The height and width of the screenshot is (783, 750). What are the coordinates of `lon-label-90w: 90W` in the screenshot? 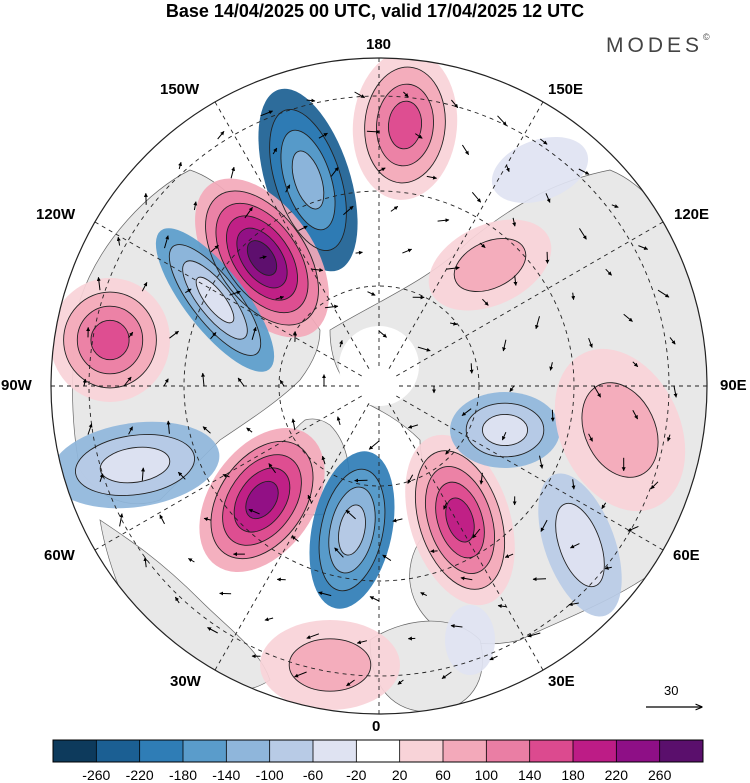 It's located at (16, 385).